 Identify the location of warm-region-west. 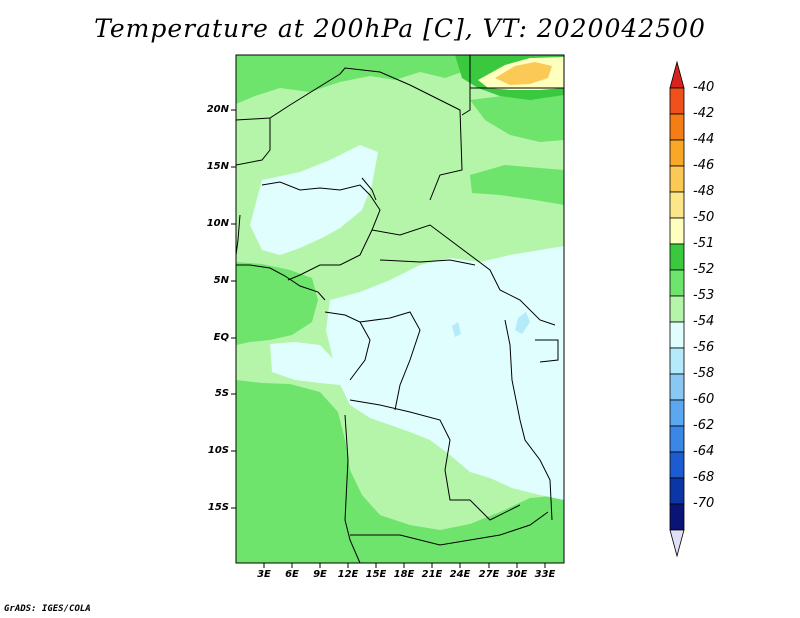
(277, 303).